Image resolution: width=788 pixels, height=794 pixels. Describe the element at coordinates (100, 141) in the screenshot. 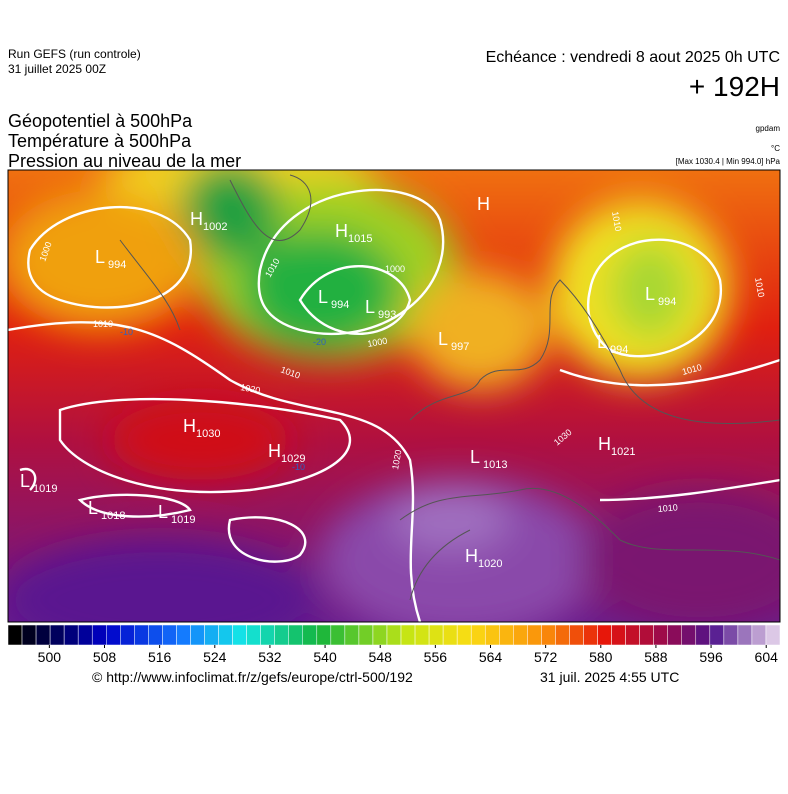

I see `title-line: Température à 500hPa` at that location.